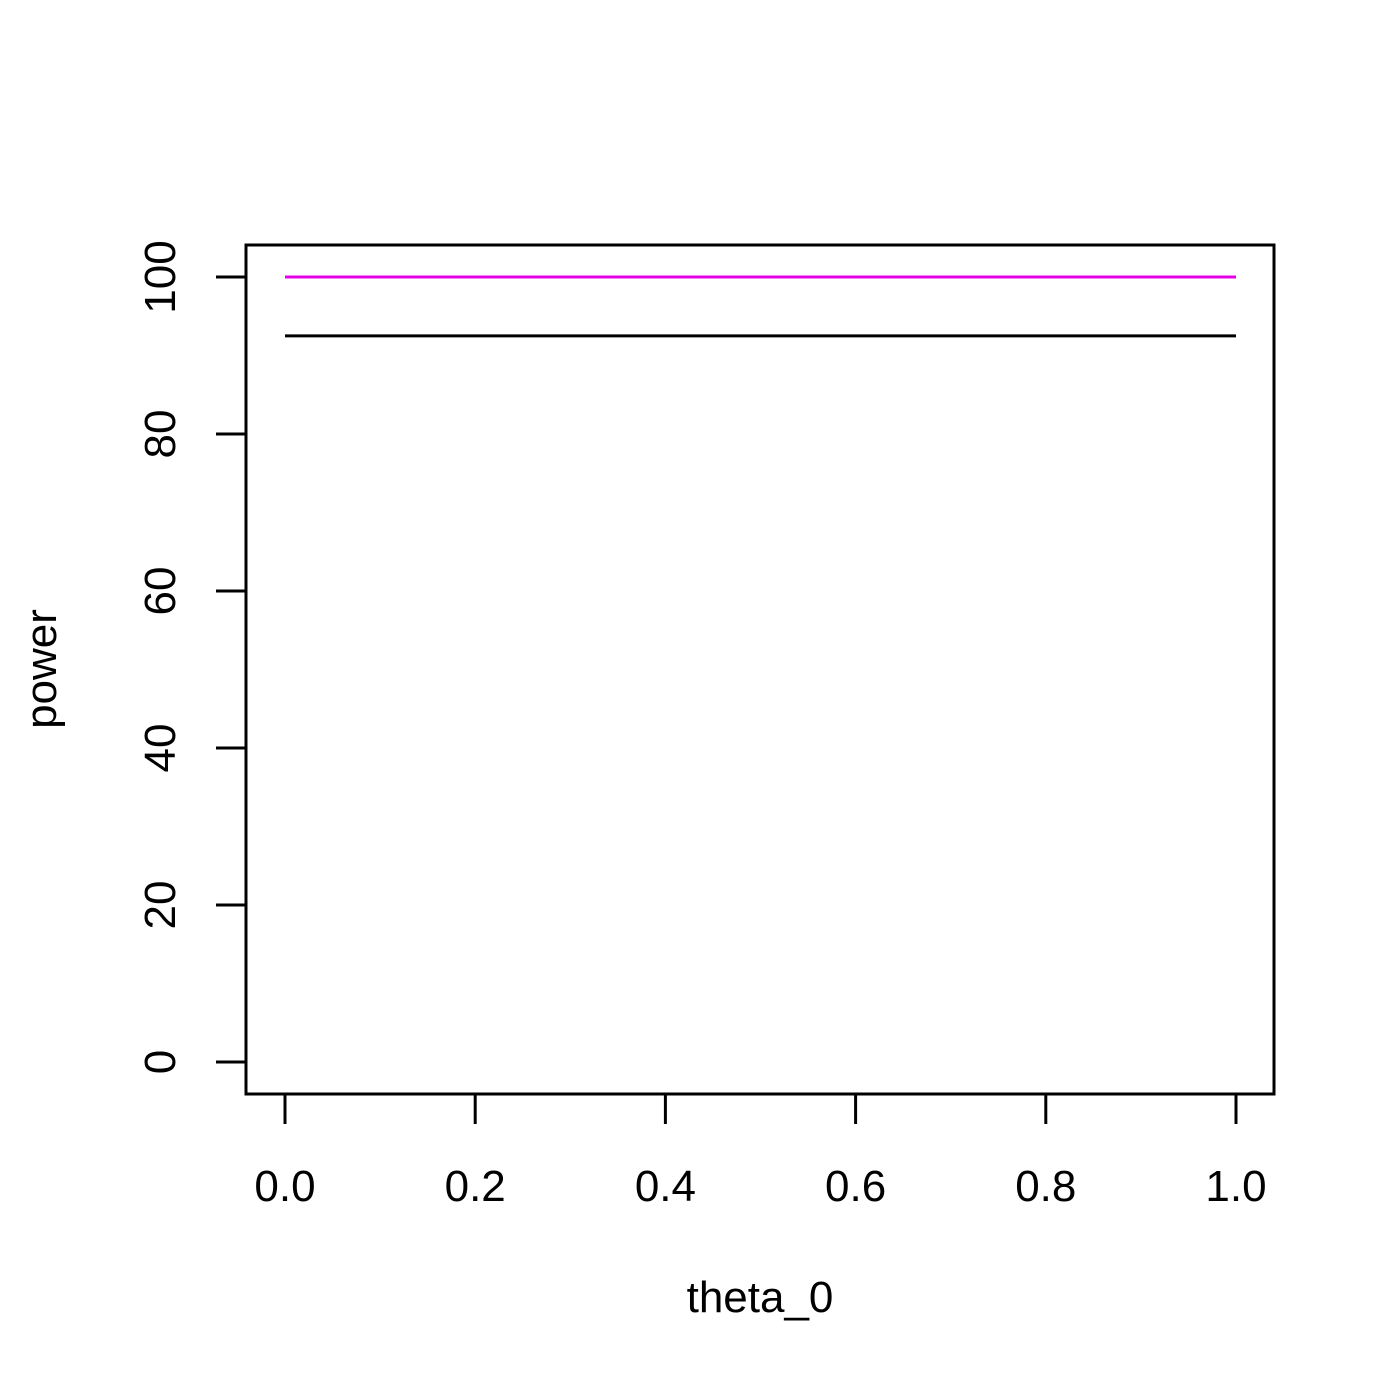 The height and width of the screenshot is (1400, 1400). What do you see at coordinates (855, 1186) in the screenshot?
I see `x-tick-label: 0.6` at bounding box center [855, 1186].